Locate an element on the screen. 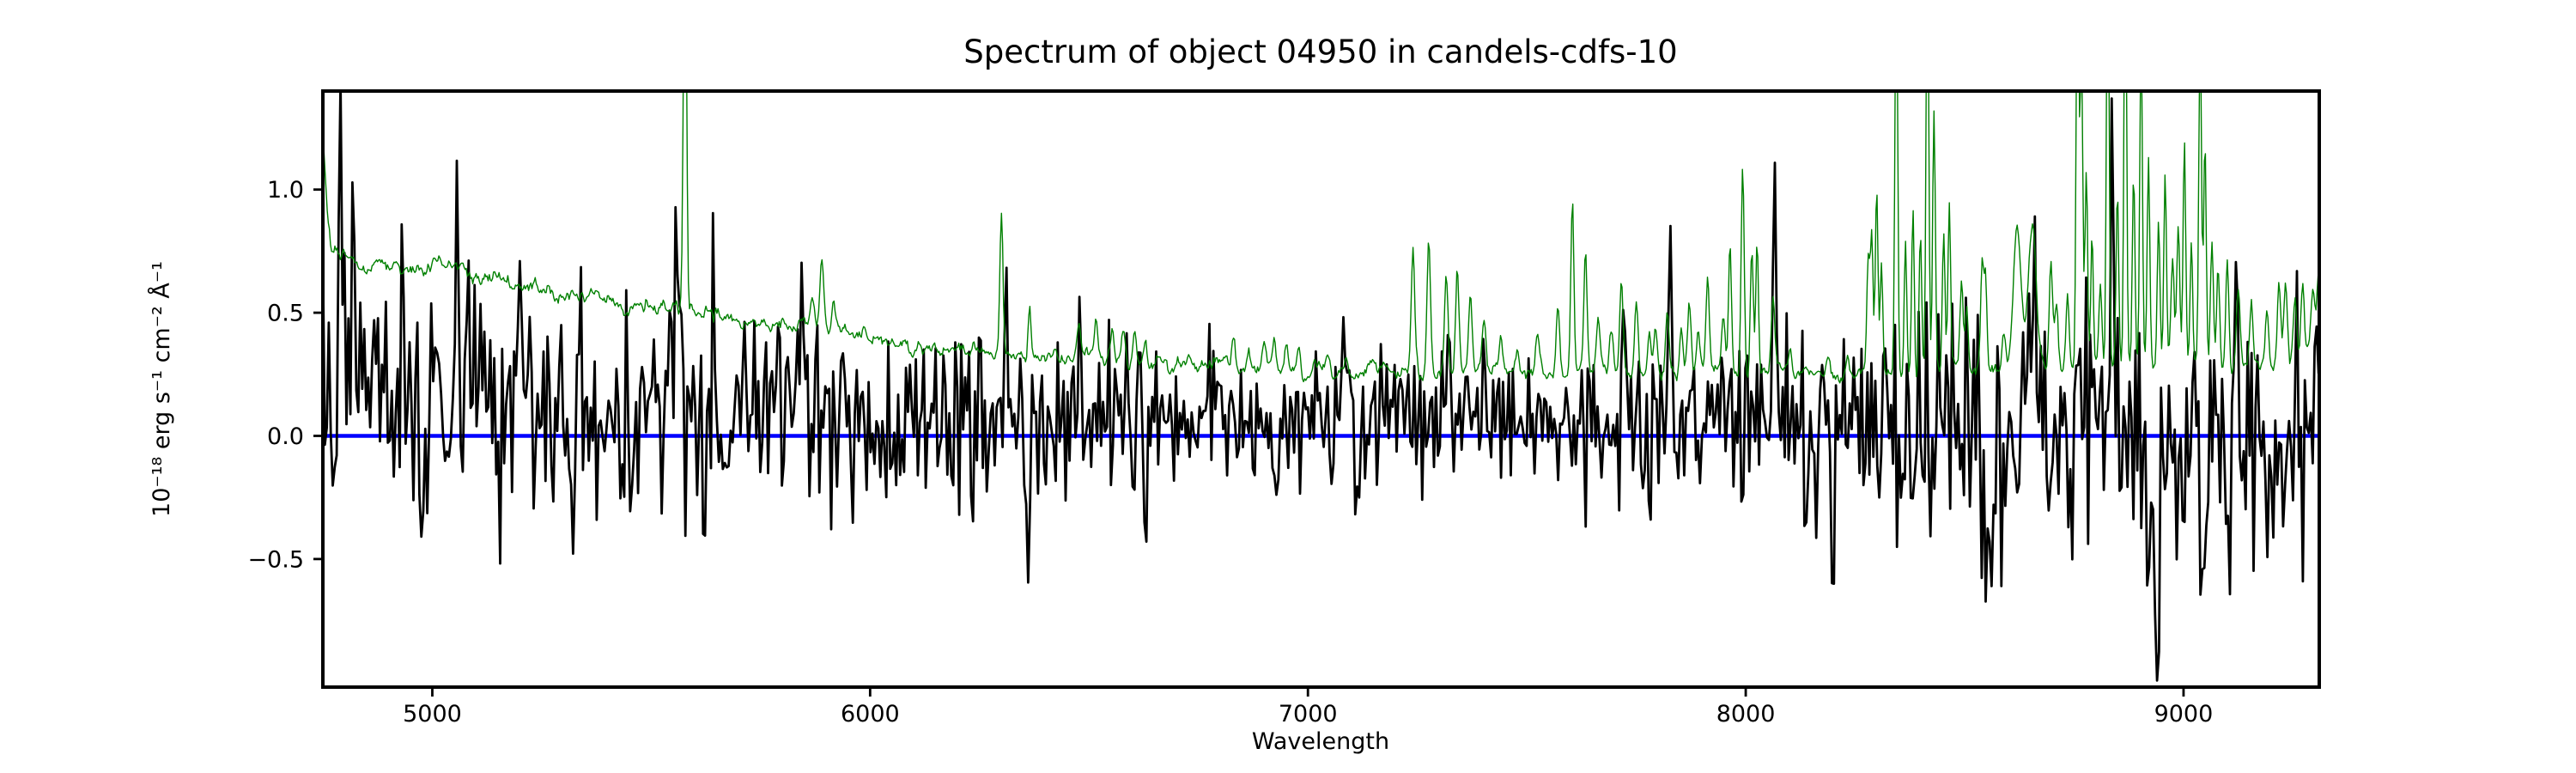  x-axis: 5000 6000 7000 8000 9000 is located at coordinates (1308, 707).